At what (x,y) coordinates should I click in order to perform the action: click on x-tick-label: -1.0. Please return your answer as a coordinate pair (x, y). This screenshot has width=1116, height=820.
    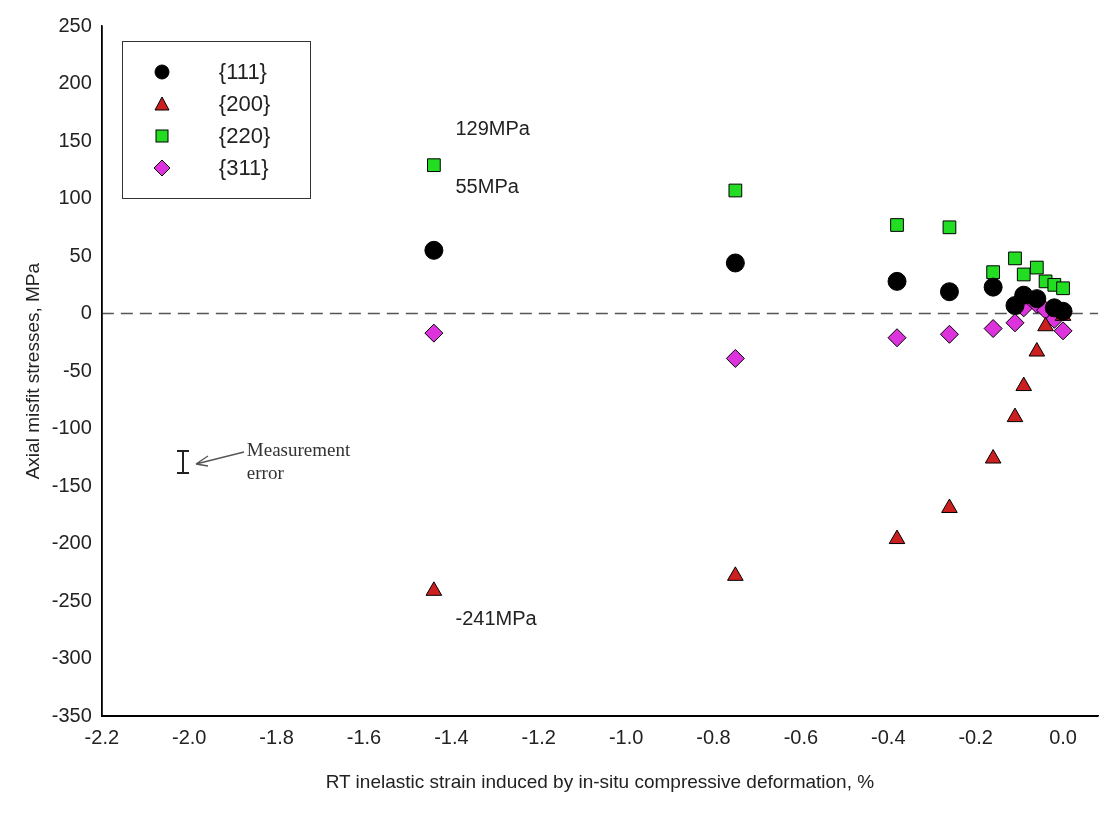
    Looking at the image, I should click on (626, 736).